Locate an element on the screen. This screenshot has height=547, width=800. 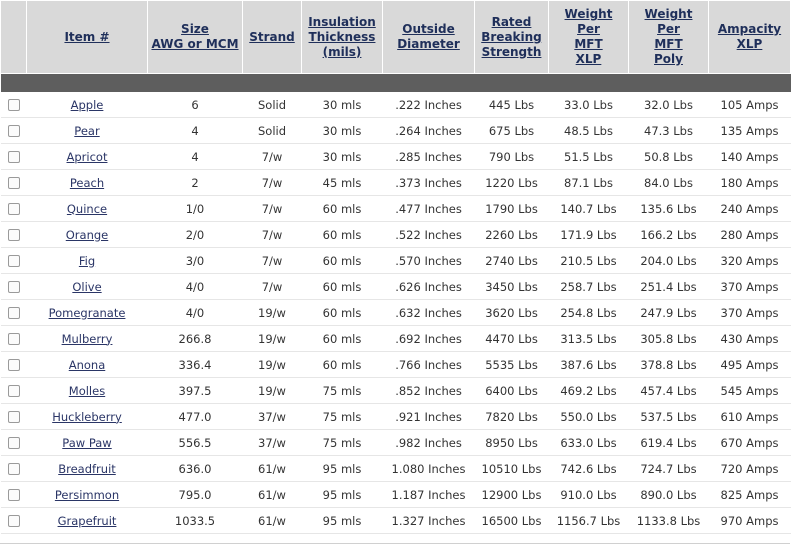
size-cell: 3/0 is located at coordinates (195, 260).